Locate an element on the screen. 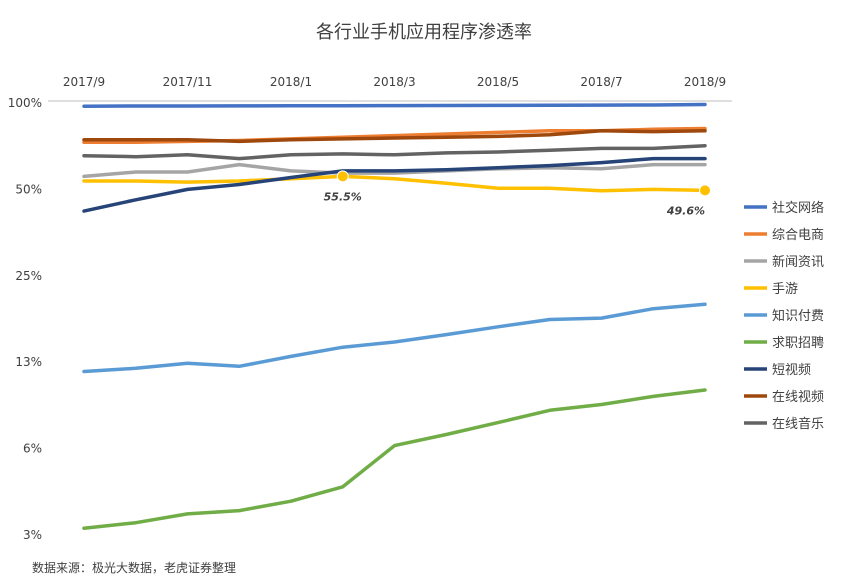  y-tick-label: 25% is located at coordinates (28, 276).